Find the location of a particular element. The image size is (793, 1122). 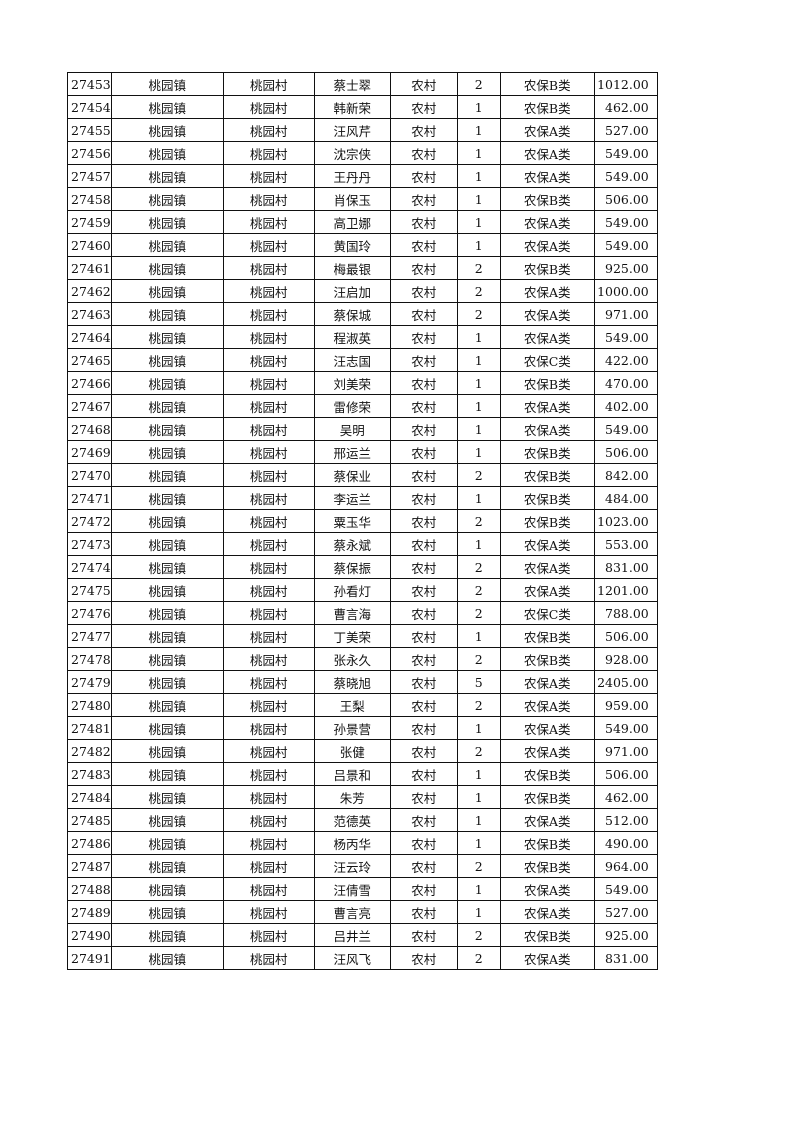

table-row: 27488 桃园镇 桃园村 汪倩雪 农村 1 农保A类 549.00 is located at coordinates (362, 889).